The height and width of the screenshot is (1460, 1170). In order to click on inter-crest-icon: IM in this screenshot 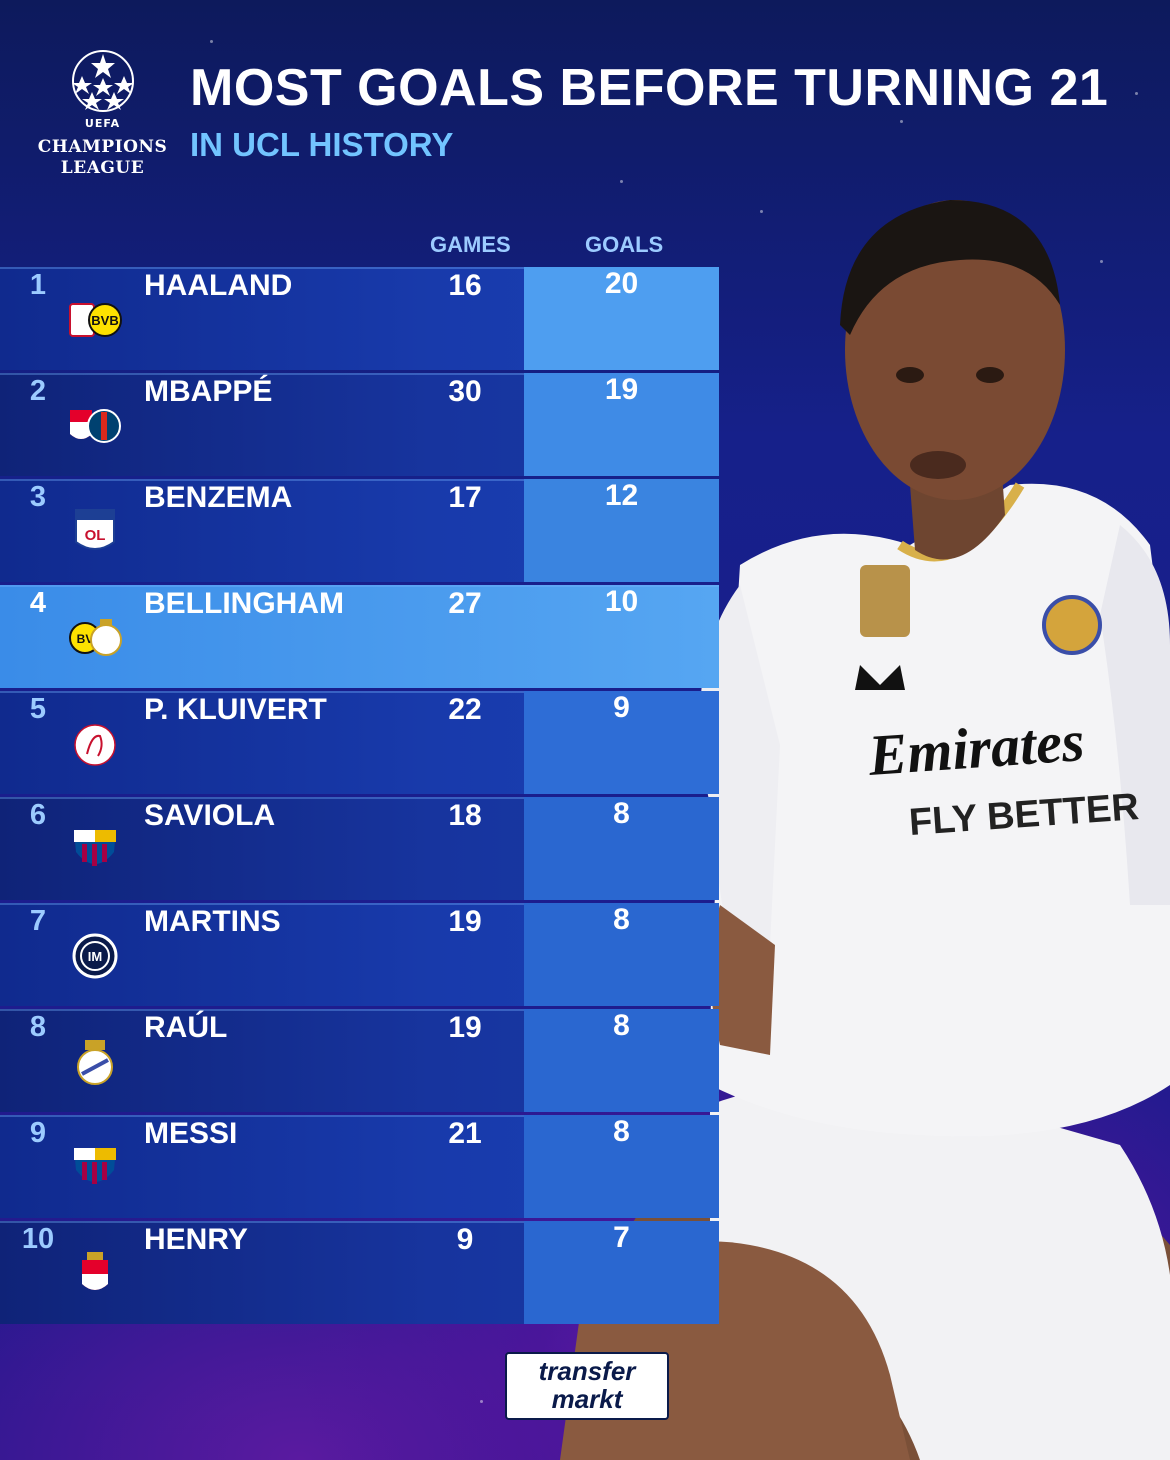, I will do `click(95, 956)`.